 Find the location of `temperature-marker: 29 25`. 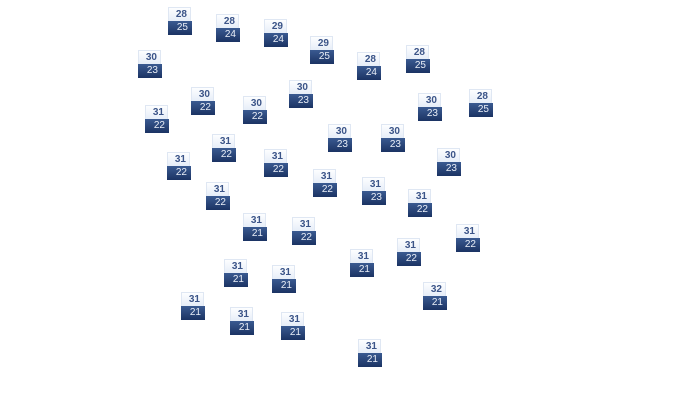

temperature-marker: 29 25 is located at coordinates (322, 50).